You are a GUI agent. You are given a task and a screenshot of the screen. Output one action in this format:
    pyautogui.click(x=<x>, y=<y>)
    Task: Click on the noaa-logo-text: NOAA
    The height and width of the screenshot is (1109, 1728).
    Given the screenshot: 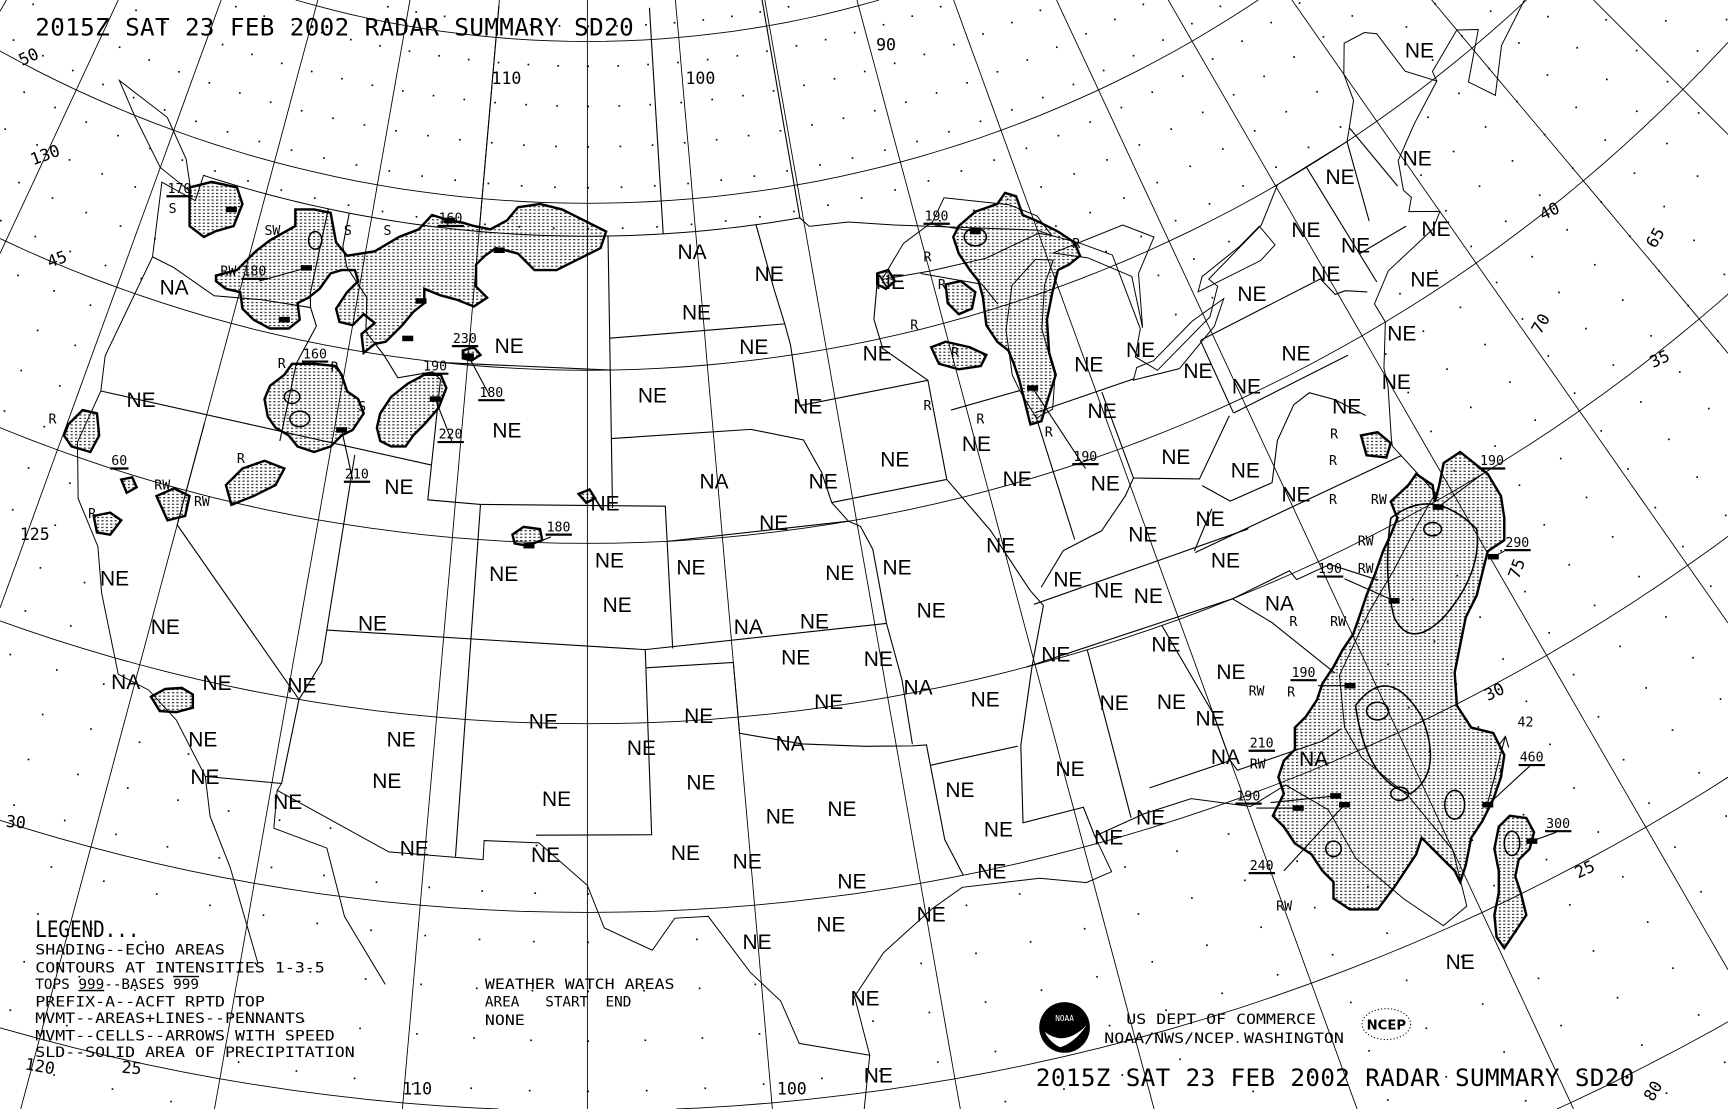 What is the action you would take?
    pyautogui.click(x=1064, y=1018)
    